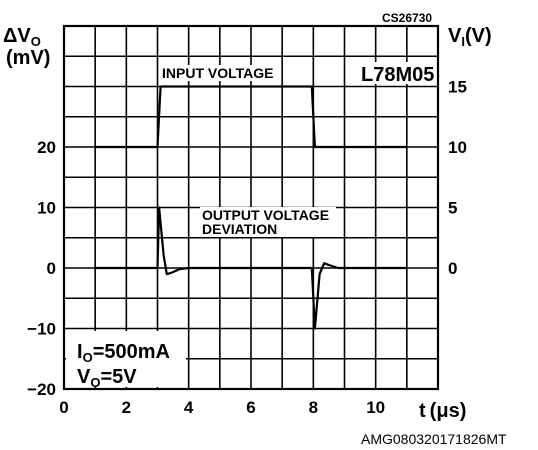 Image resolution: width=538 pixels, height=450 pixels. Describe the element at coordinates (394, 73) in the screenshot. I see `device-label-bg` at that location.